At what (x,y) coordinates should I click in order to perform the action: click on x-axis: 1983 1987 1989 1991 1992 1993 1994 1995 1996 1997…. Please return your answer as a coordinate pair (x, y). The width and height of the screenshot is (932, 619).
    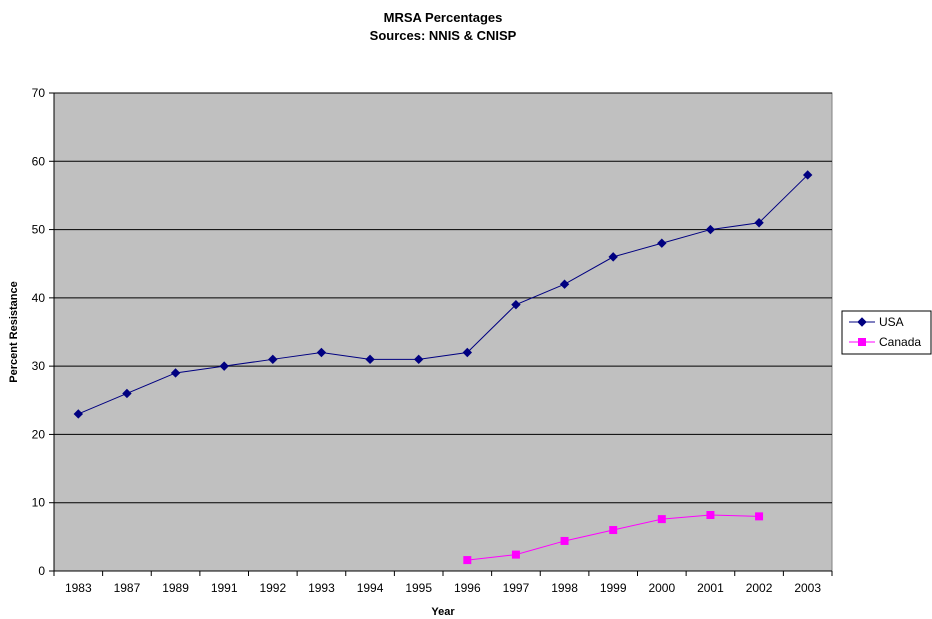
    Looking at the image, I should click on (443, 582).